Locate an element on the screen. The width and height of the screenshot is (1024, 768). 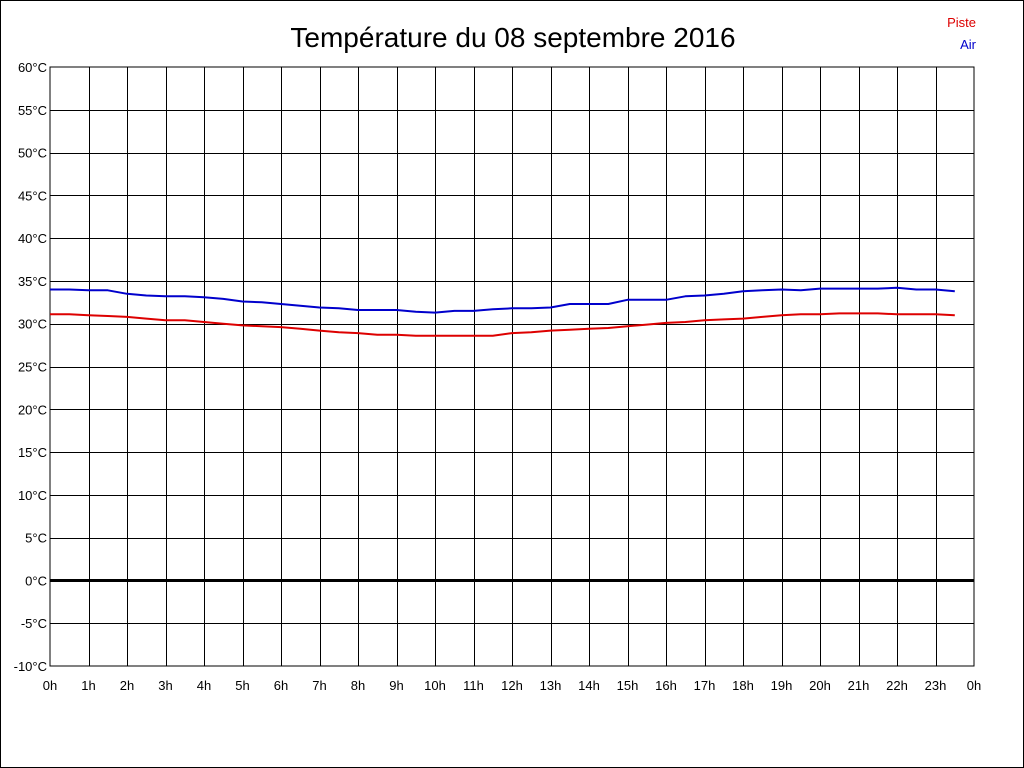
y-tick-label: 10°C is located at coordinates (32, 495).